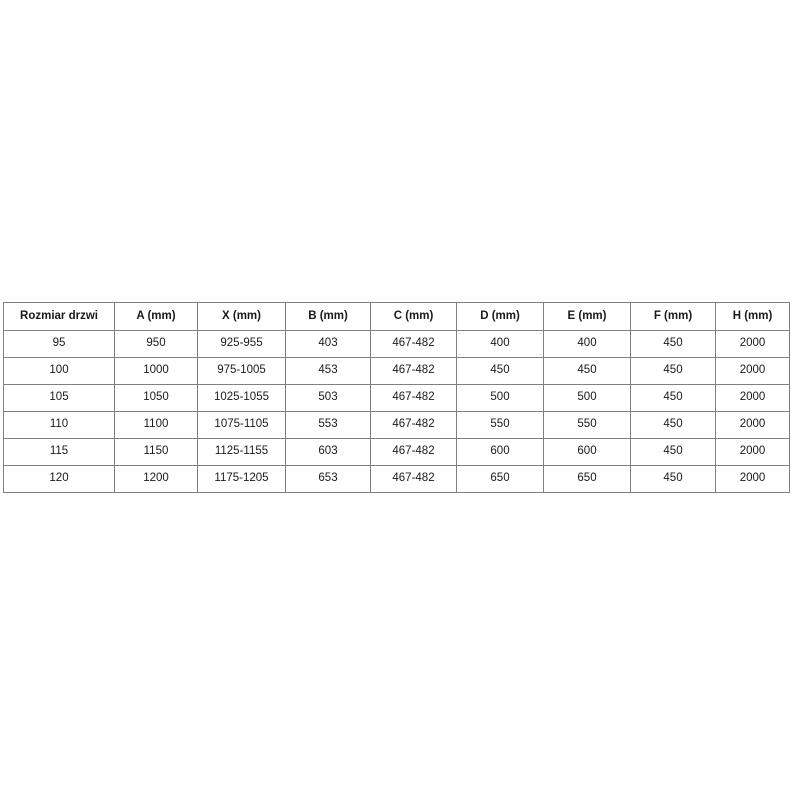 The width and height of the screenshot is (800, 800). What do you see at coordinates (328, 344) in the screenshot?
I see `table-cell: 403` at bounding box center [328, 344].